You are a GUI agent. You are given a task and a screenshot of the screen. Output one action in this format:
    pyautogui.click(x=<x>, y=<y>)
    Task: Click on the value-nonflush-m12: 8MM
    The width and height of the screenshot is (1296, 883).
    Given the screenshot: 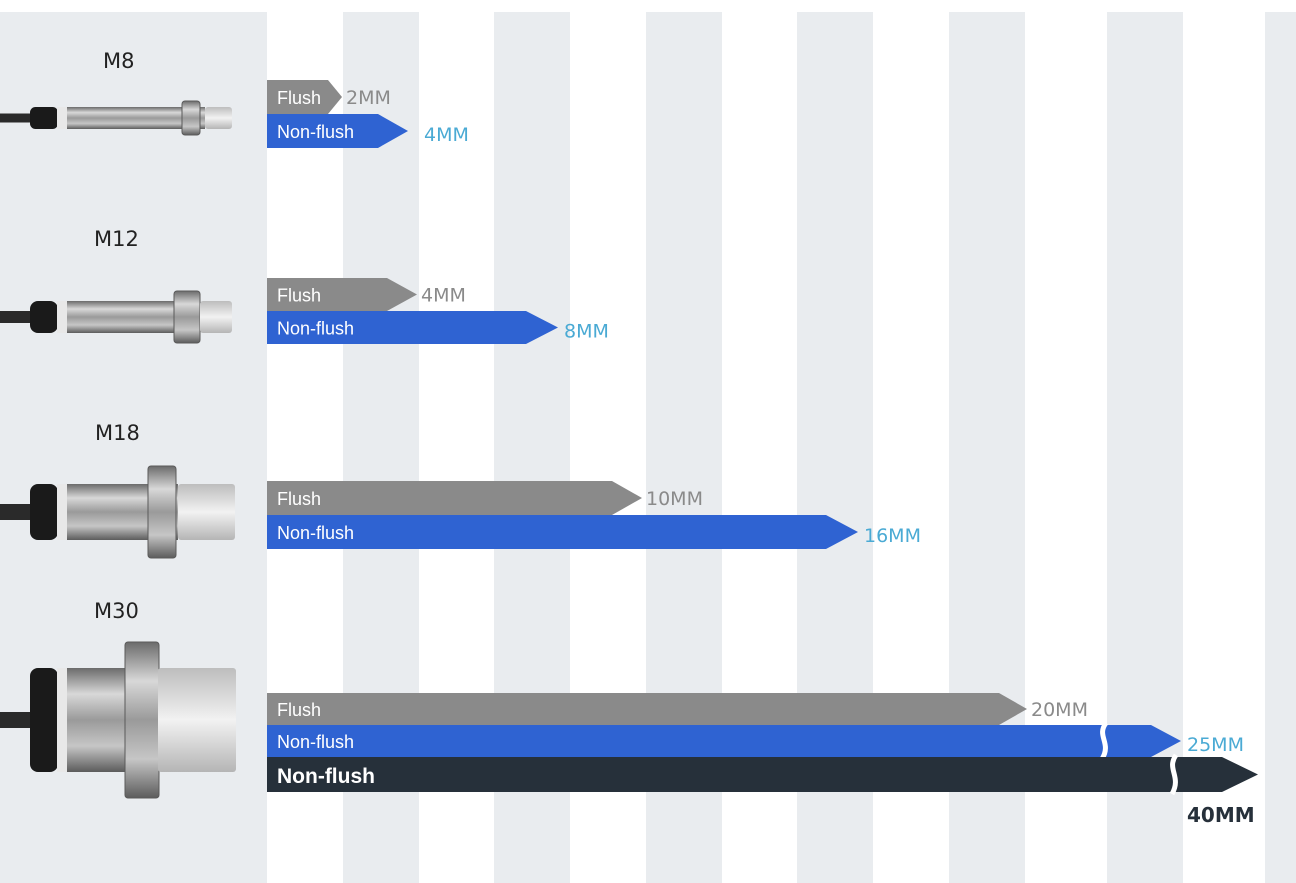 What is the action you would take?
    pyautogui.click(x=586, y=332)
    